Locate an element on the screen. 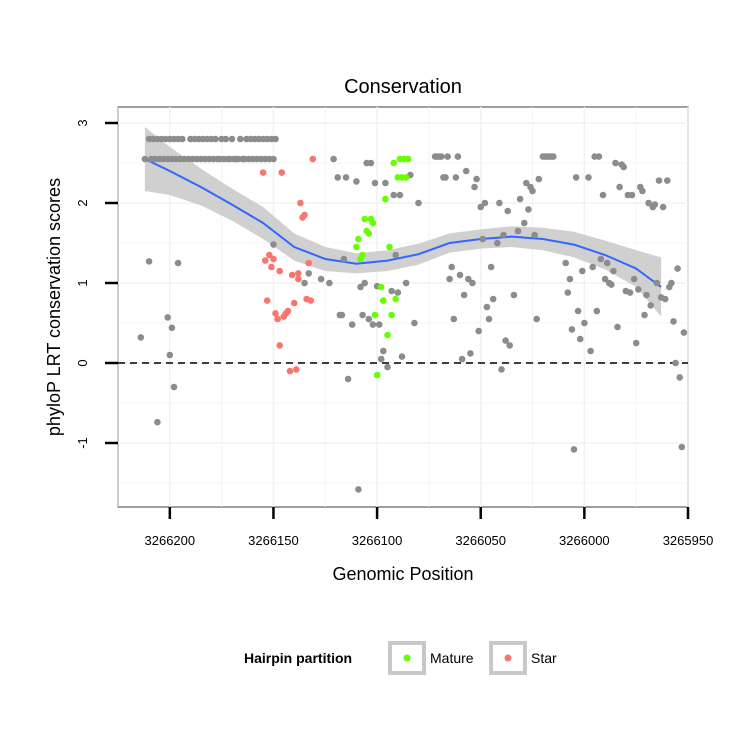 The image size is (750, 750). legend-title: Hairpin partition is located at coordinates (298, 658).